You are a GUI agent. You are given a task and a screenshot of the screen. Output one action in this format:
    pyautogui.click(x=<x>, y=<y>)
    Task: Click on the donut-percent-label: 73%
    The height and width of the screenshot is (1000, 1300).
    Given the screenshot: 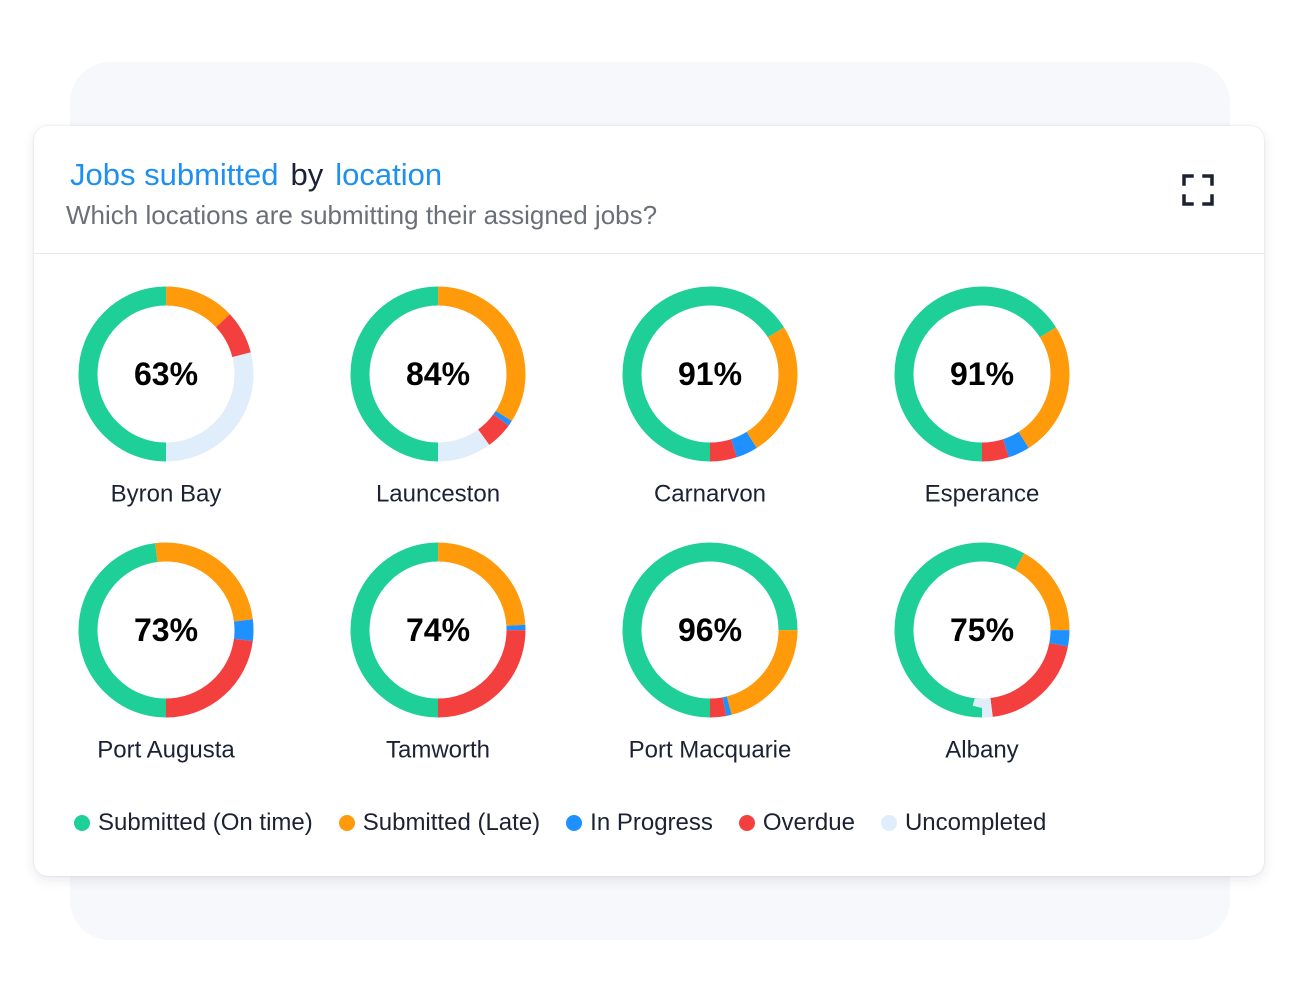 What is the action you would take?
    pyautogui.click(x=166, y=630)
    